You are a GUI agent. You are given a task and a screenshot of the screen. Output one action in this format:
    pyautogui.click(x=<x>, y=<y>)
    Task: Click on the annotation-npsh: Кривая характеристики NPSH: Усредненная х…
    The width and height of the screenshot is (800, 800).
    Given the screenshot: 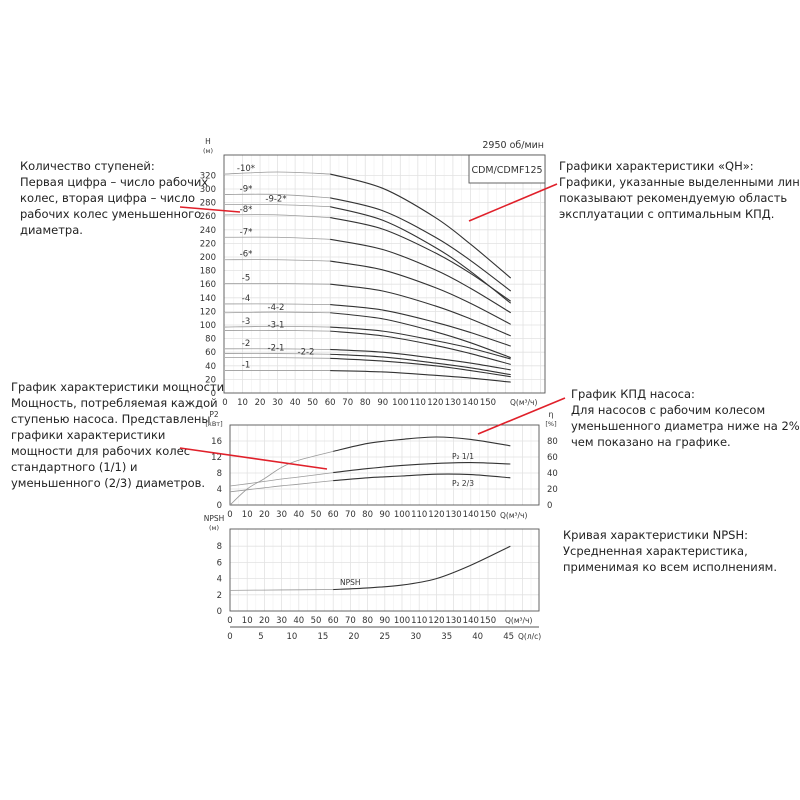 What is the action you would take?
    pyautogui.click(x=670, y=551)
    